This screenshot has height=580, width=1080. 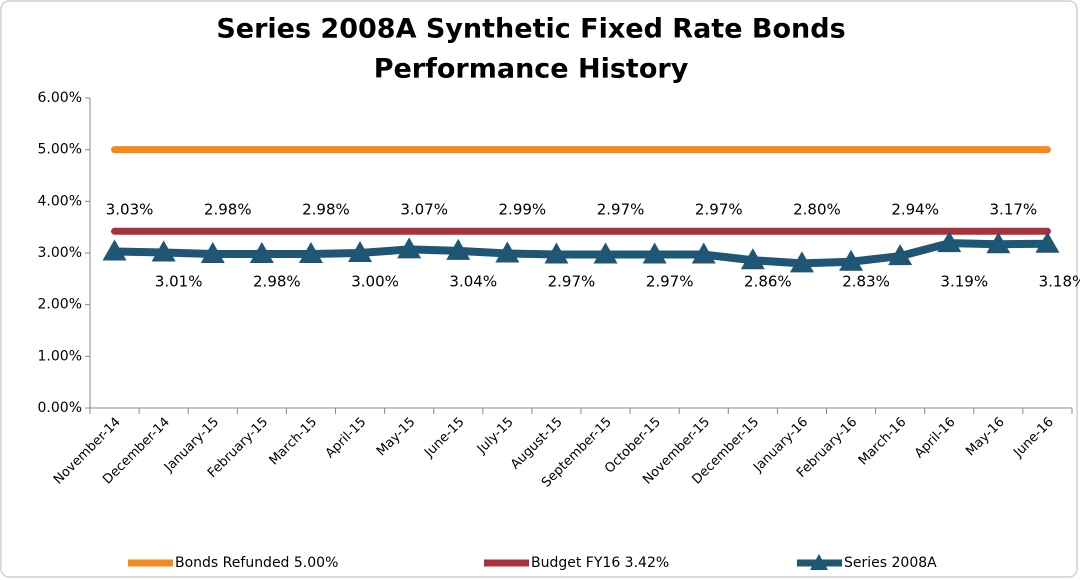 What do you see at coordinates (60, 201) in the screenshot?
I see `y-tick-label: 4.00%` at bounding box center [60, 201].